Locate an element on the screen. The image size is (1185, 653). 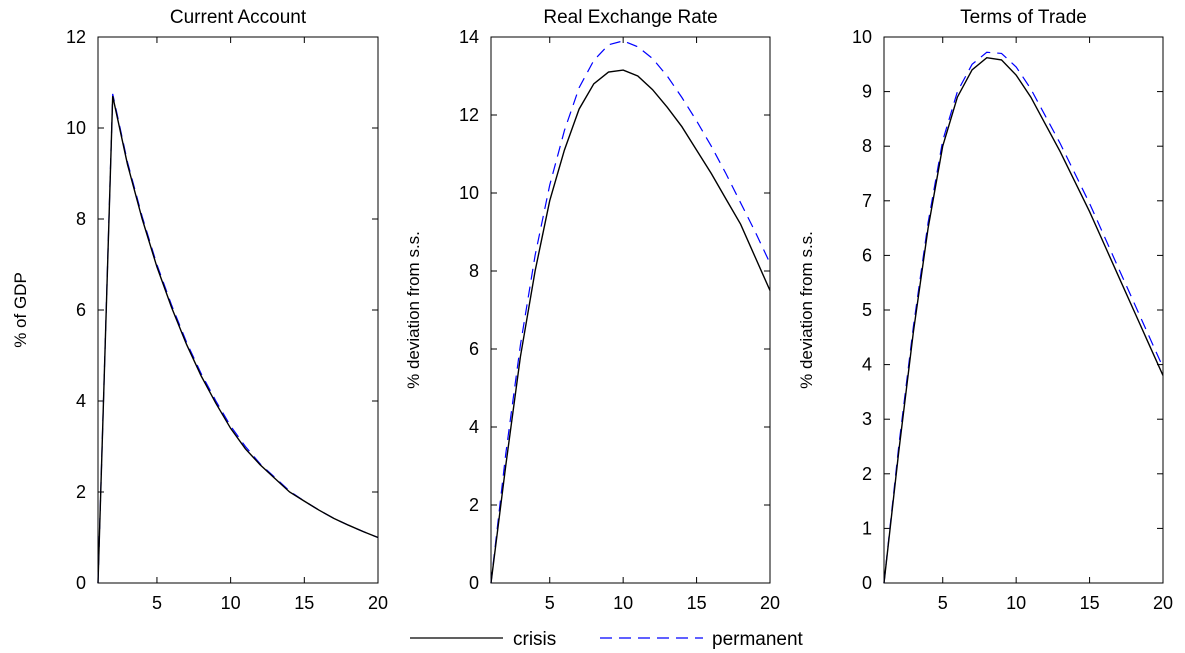
chart-title: Terms of Trade is located at coordinates (1023, 17).